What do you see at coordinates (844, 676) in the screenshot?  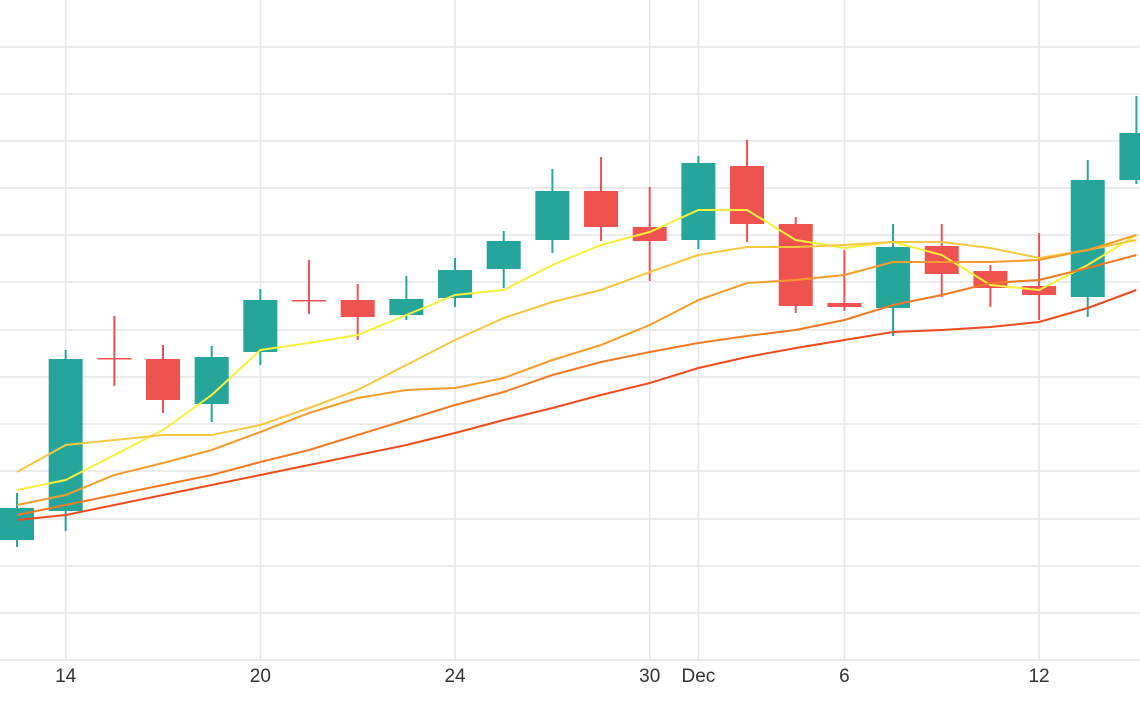 I see `x-tick-label: 6` at bounding box center [844, 676].